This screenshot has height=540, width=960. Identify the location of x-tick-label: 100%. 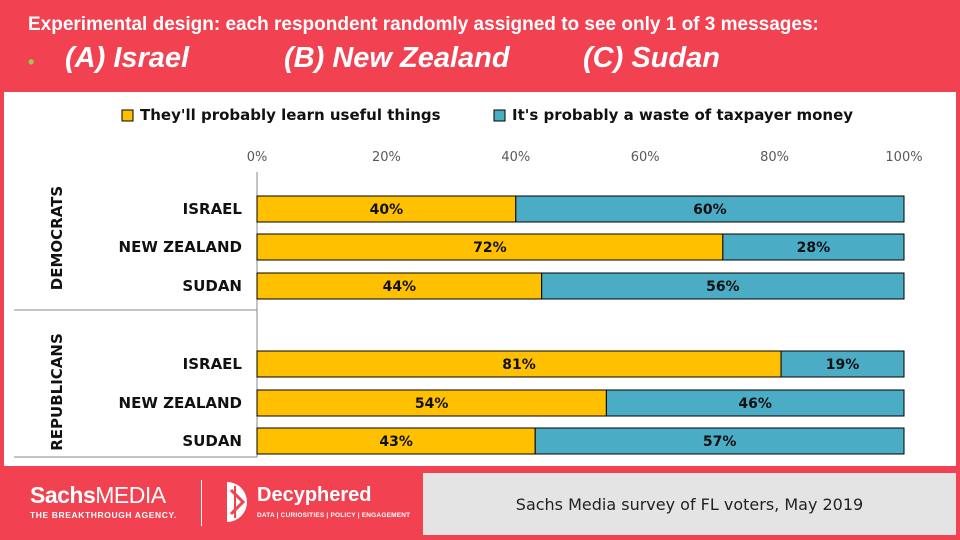
(903, 157).